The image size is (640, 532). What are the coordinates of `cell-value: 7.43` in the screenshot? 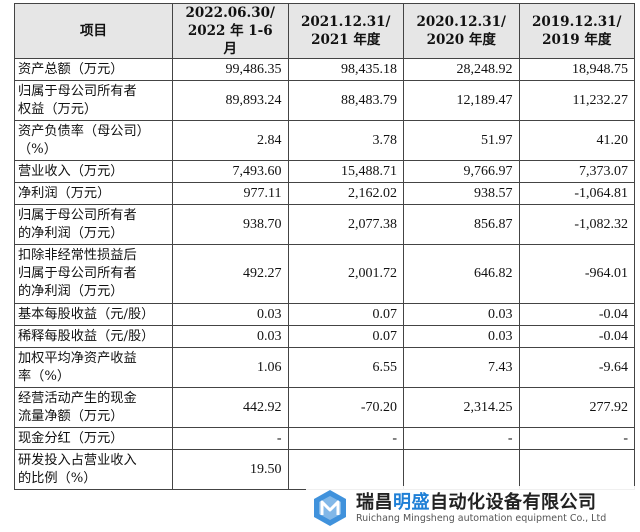 It's located at (461, 367).